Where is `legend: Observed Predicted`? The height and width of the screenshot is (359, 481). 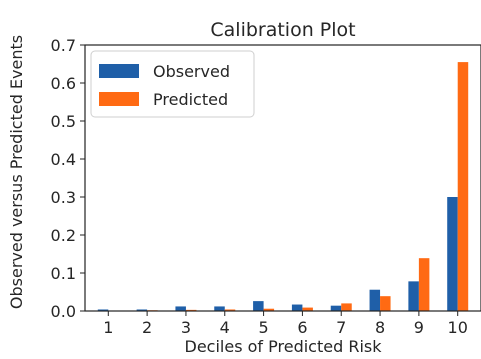
legend: Observed Predicted is located at coordinates (172, 84).